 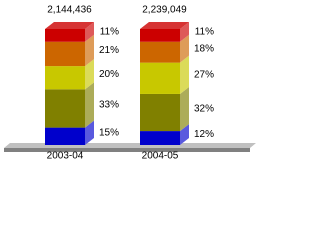 What do you see at coordinates (160, 155) in the screenshot?
I see `x-tick-label: 2004-05` at bounding box center [160, 155].